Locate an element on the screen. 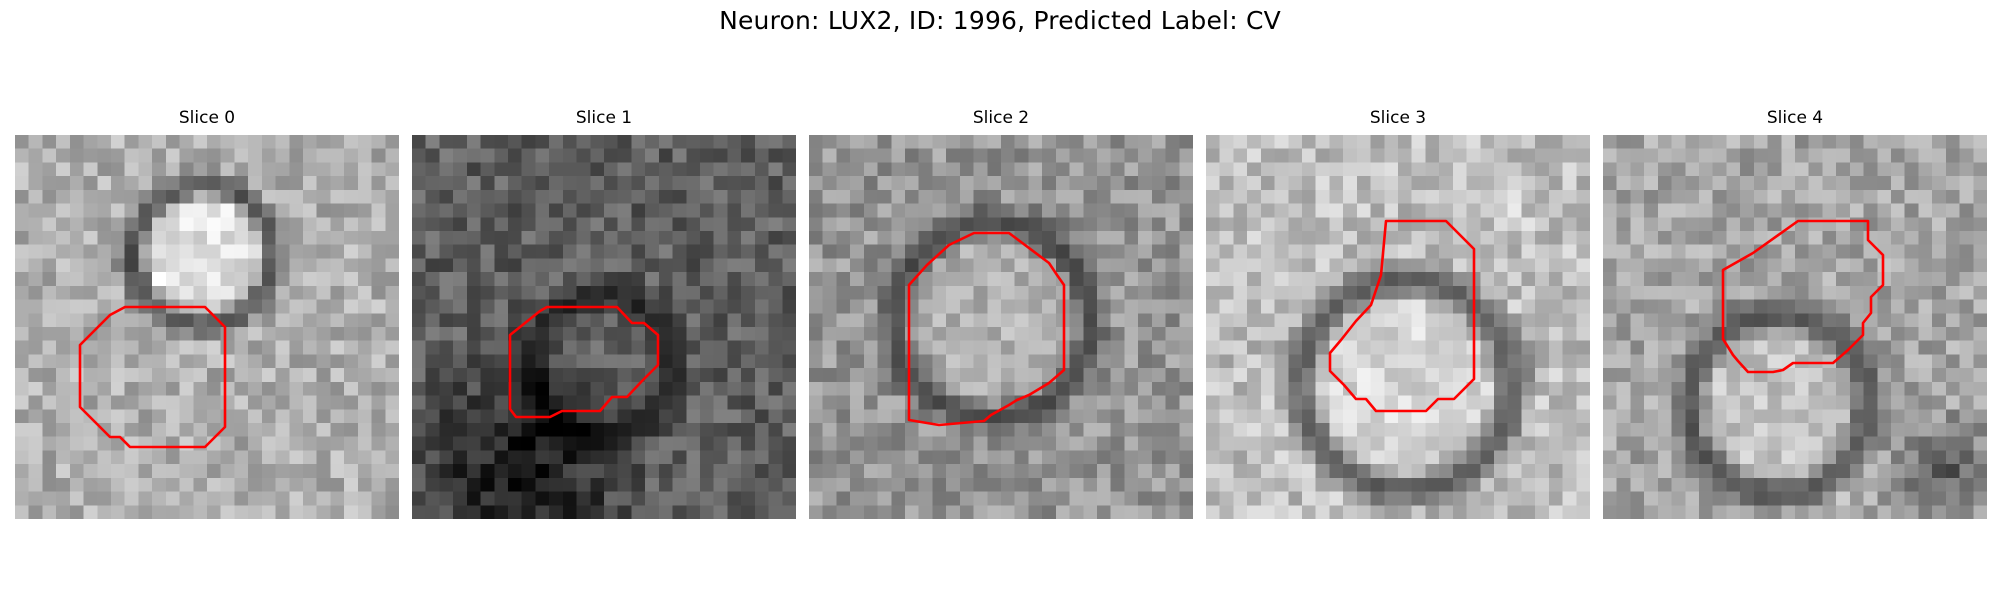 Image resolution: width=2000 pixels, height=600 pixels. panel-title: Slice 4 is located at coordinates (1795, 118).